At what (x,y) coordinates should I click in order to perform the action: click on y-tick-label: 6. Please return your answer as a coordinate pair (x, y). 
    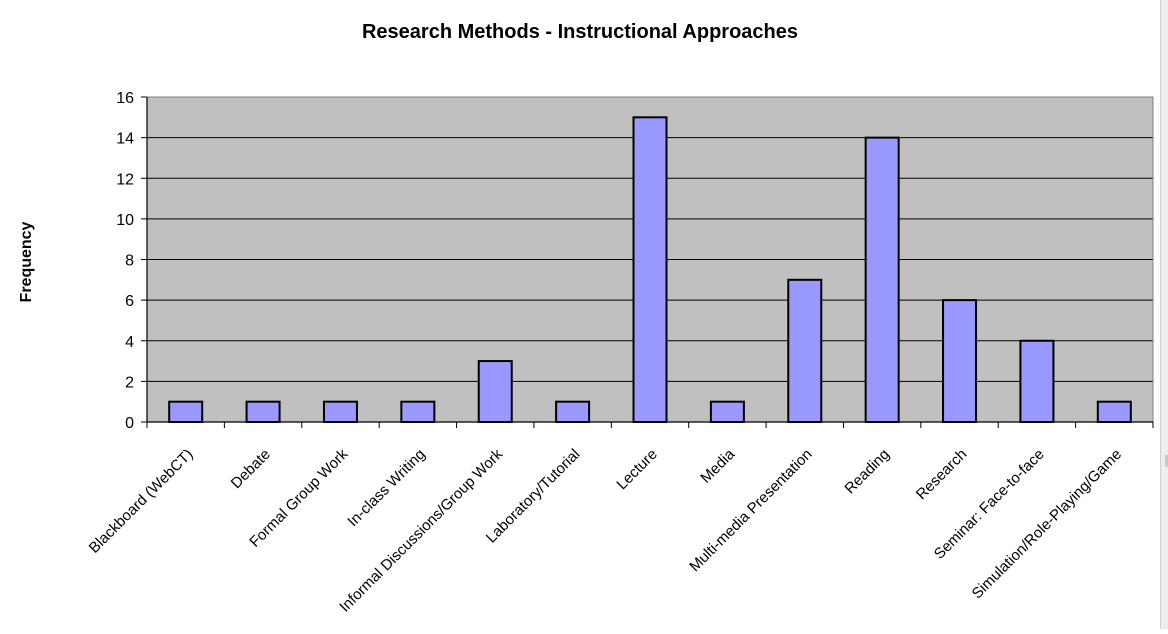
    Looking at the image, I should click on (129, 301).